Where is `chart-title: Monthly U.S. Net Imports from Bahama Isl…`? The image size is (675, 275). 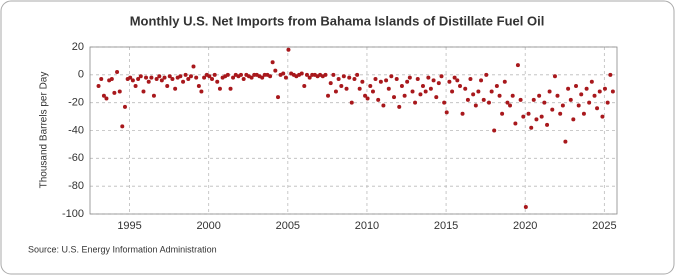 chart-title: Monthly U.S. Net Imports from Bahama Isl… is located at coordinates (337, 20).